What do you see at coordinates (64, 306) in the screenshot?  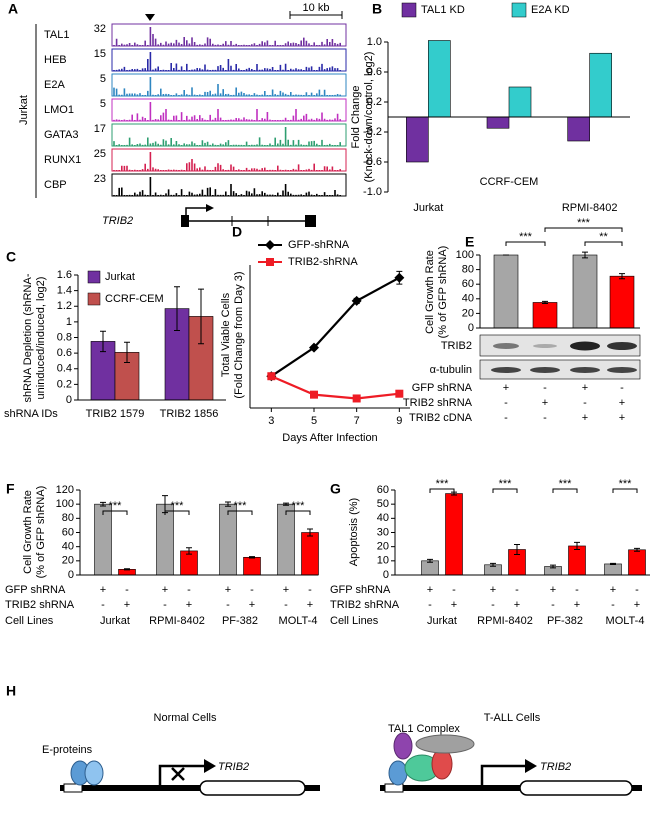 I see `y-tick-label: 1.2` at bounding box center [64, 306].